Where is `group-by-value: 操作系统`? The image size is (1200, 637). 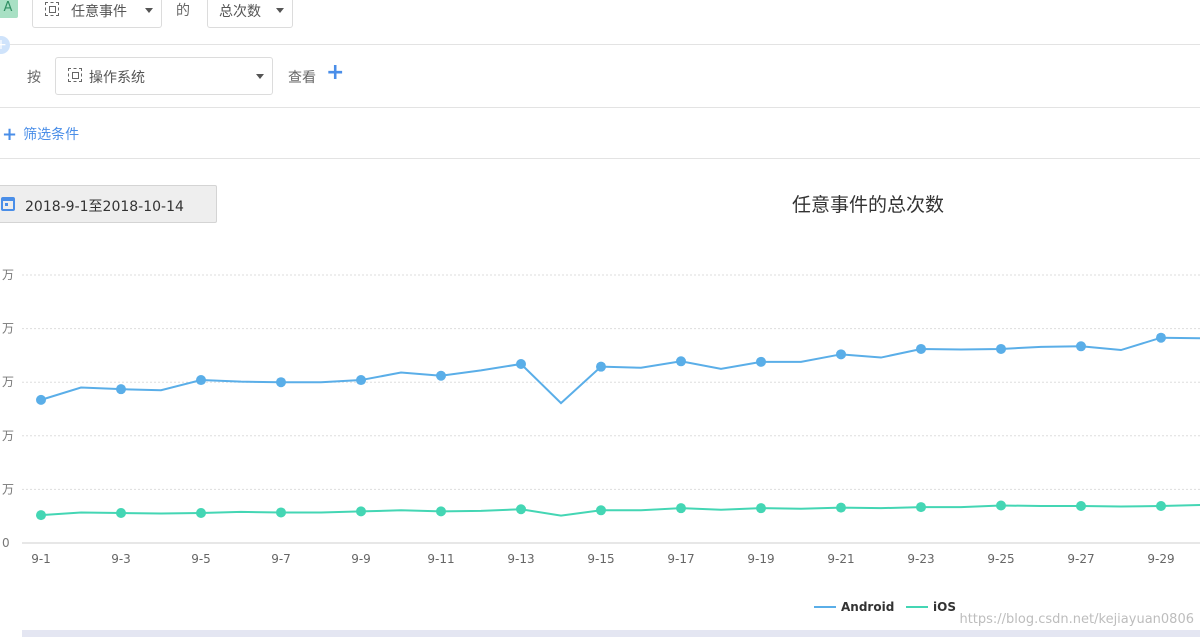 group-by-value: 操作系统 is located at coordinates (117, 78).